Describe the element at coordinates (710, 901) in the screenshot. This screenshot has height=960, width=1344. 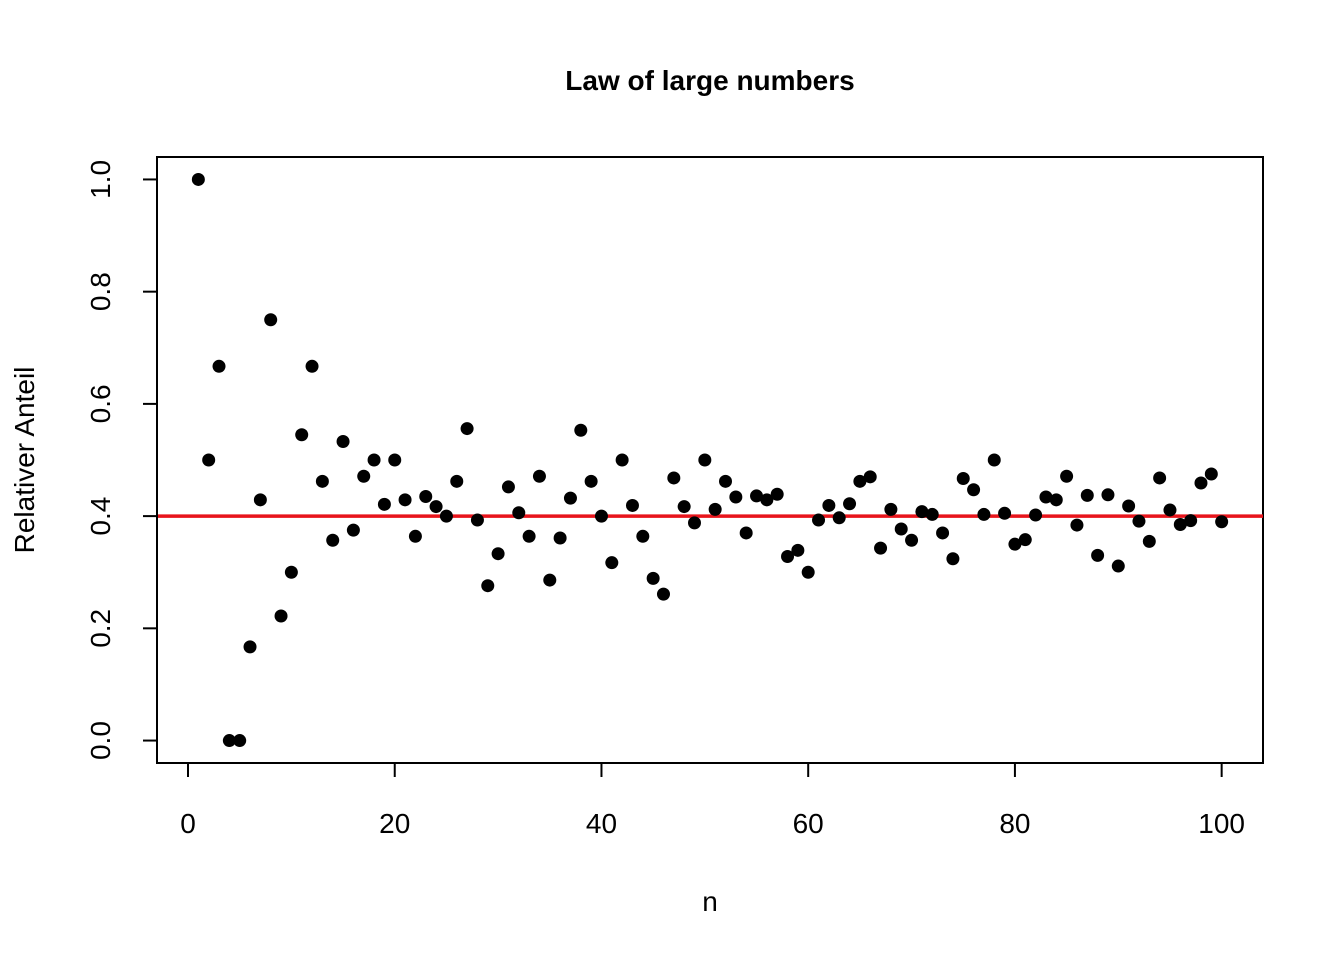
I see `x-axis-label: n` at that location.